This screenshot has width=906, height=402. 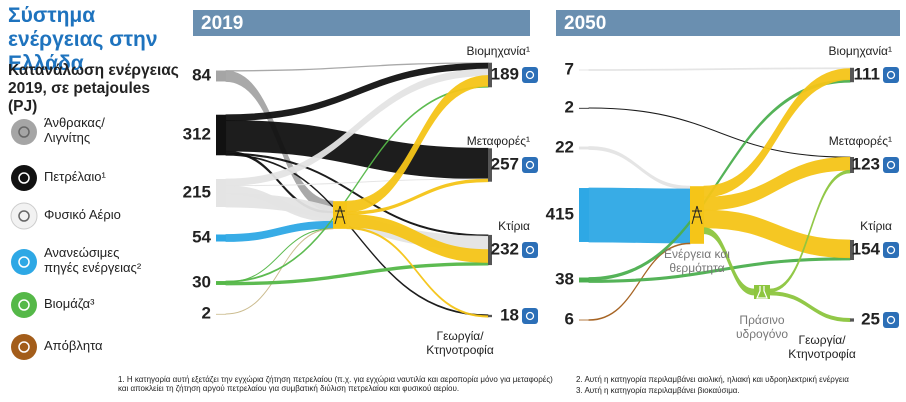 What do you see at coordinates (585, 23) in the screenshot?
I see `panel-title: 2050` at bounding box center [585, 23].